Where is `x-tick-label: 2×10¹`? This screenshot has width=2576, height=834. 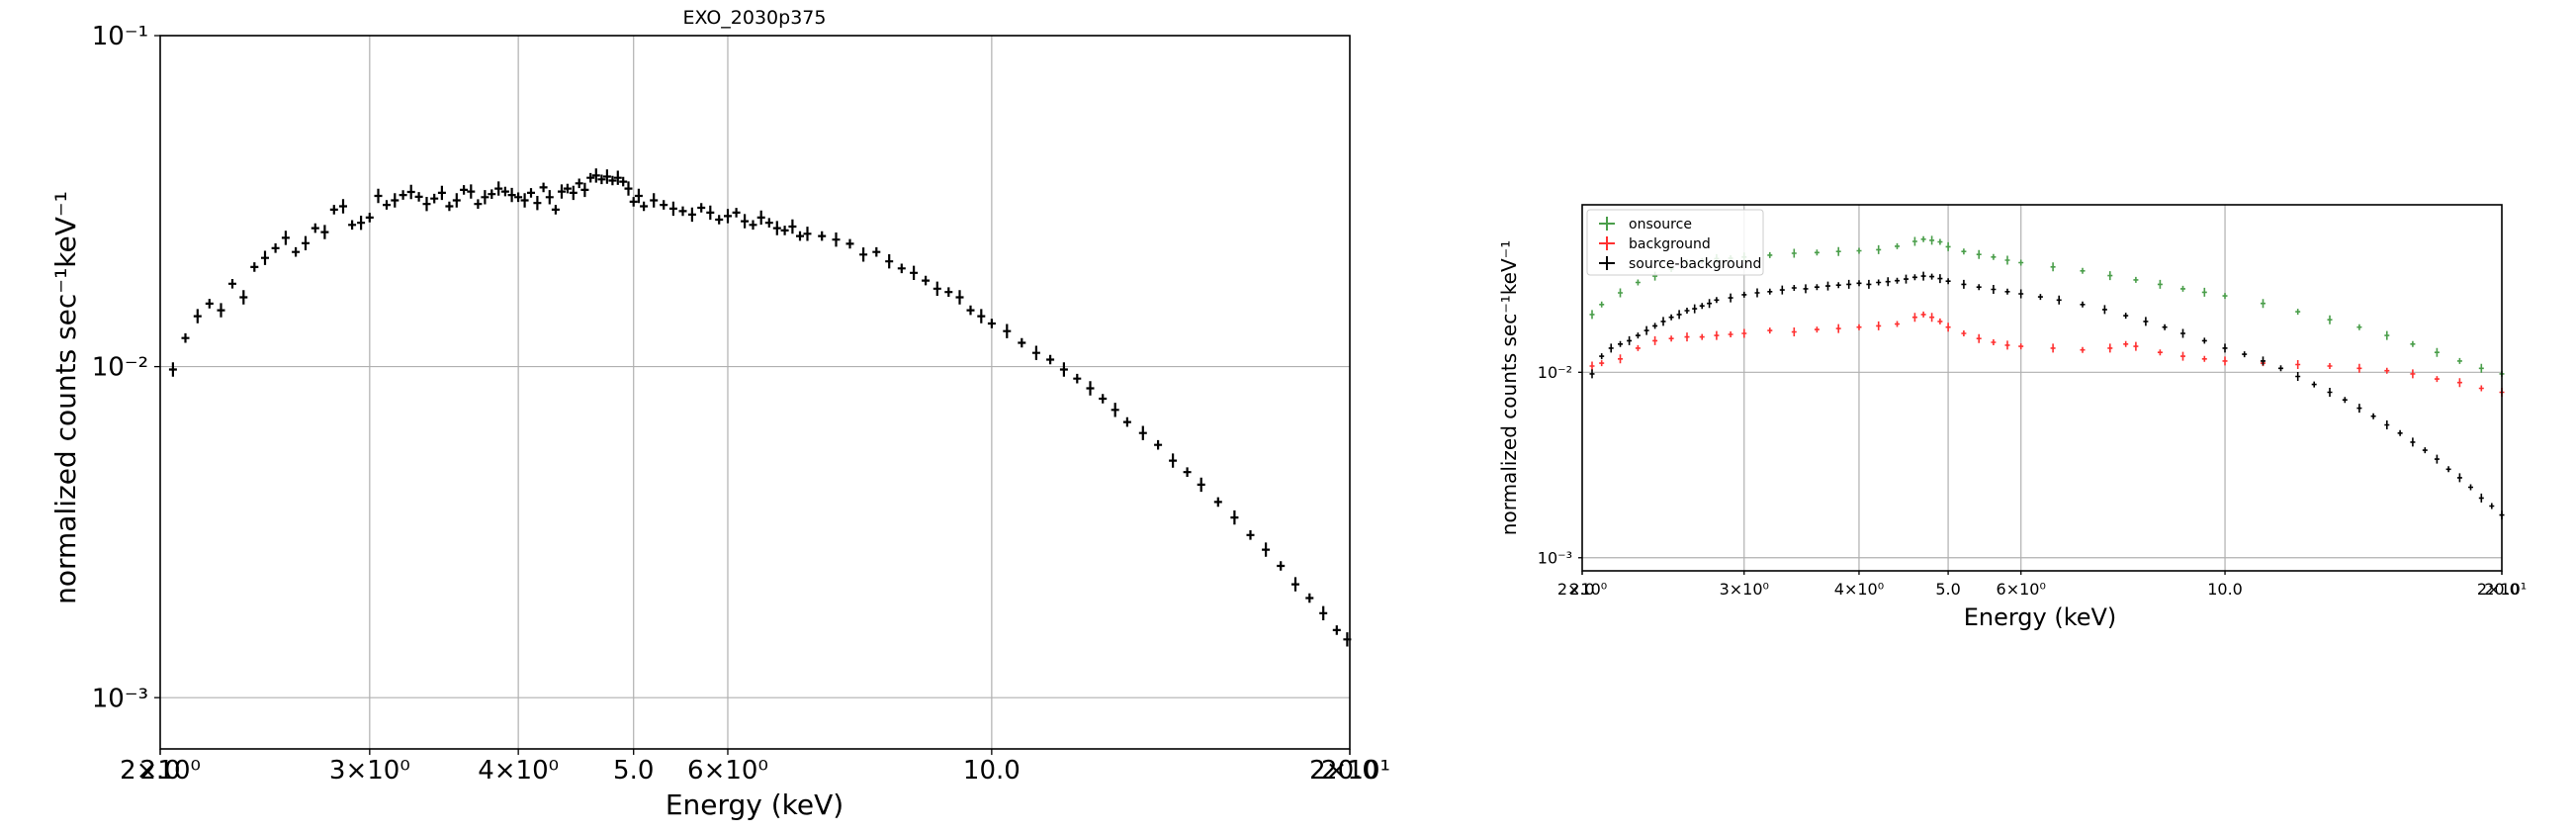 x-tick-label: 2×10¹ is located at coordinates (1349, 771).